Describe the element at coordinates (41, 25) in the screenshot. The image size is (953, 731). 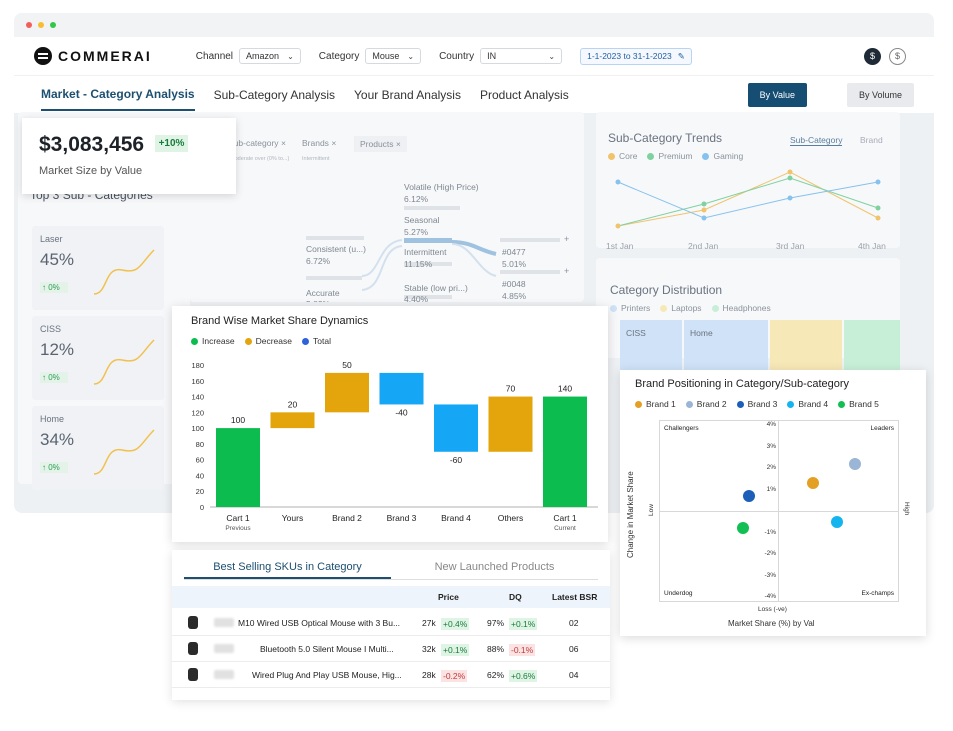
I see `minimize-dot-icon` at that location.